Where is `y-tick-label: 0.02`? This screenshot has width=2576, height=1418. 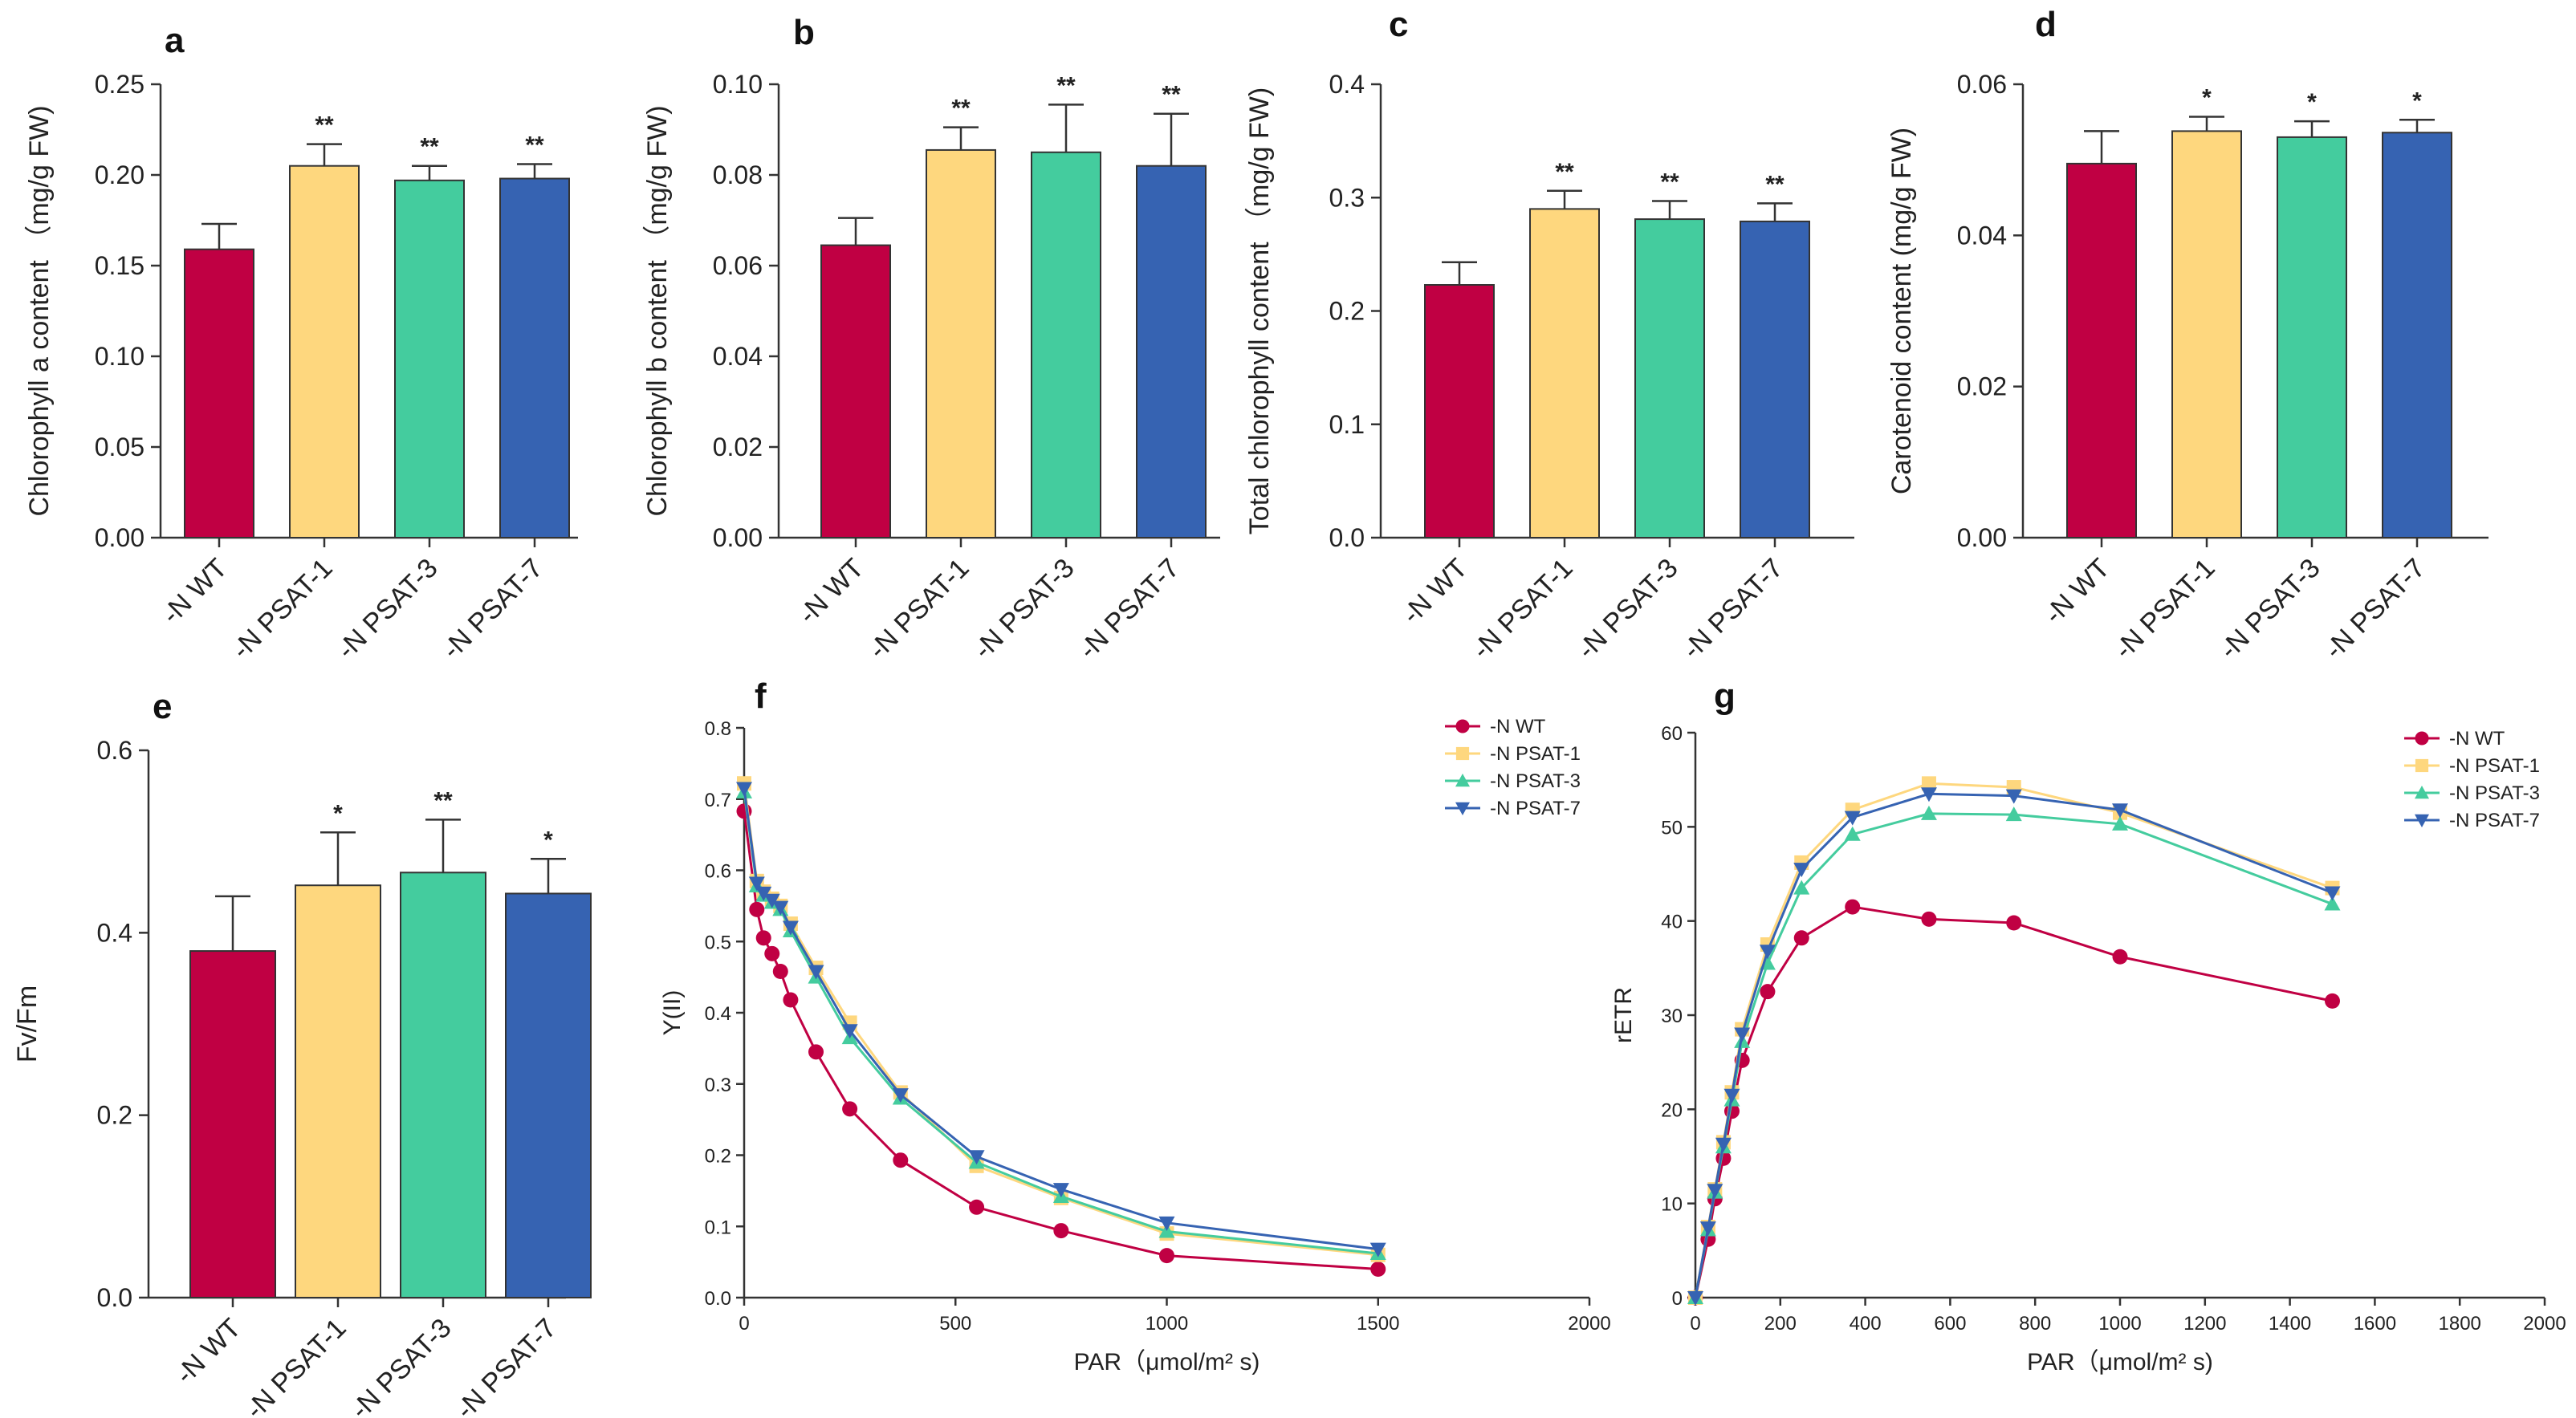 y-tick-label: 0.02 is located at coordinates (1982, 386).